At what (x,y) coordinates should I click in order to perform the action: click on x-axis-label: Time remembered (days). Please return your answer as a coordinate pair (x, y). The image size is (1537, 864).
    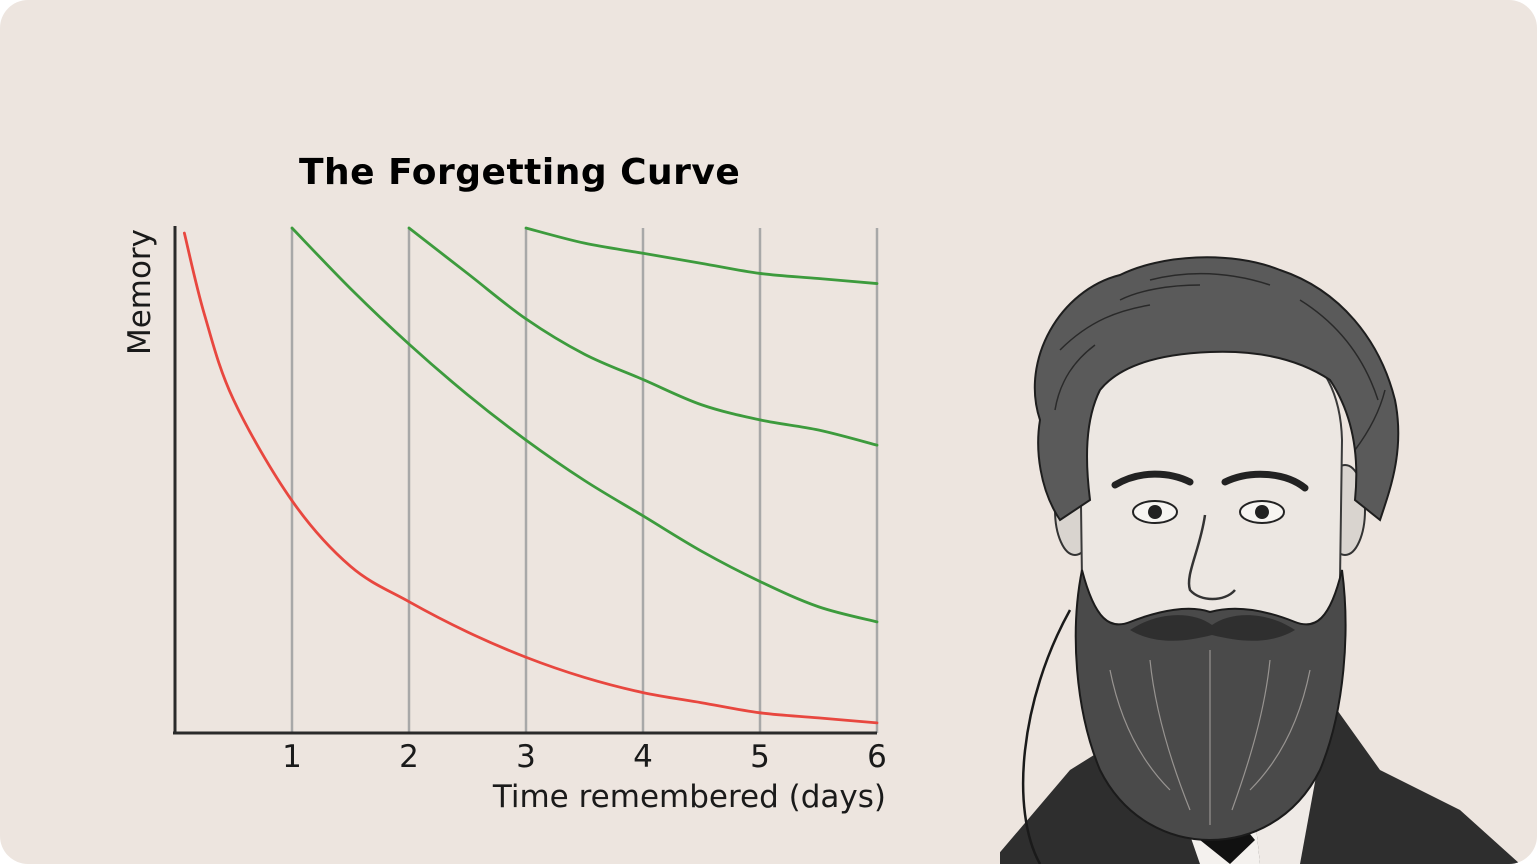
    Looking at the image, I should click on (689, 797).